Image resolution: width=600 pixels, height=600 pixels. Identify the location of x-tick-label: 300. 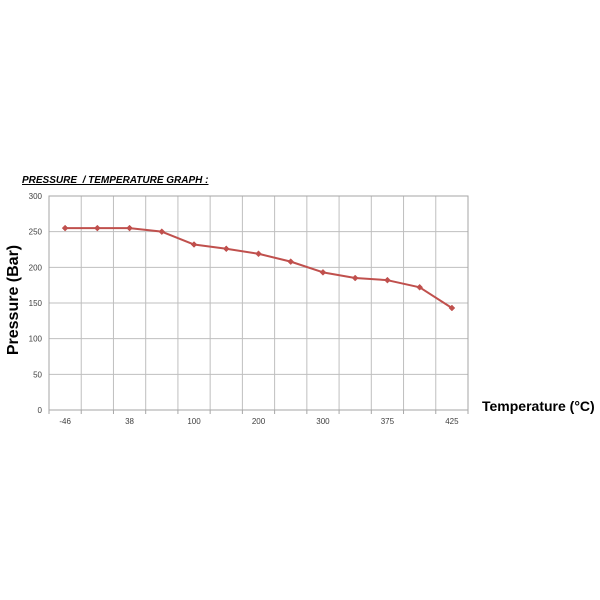
(323, 421).